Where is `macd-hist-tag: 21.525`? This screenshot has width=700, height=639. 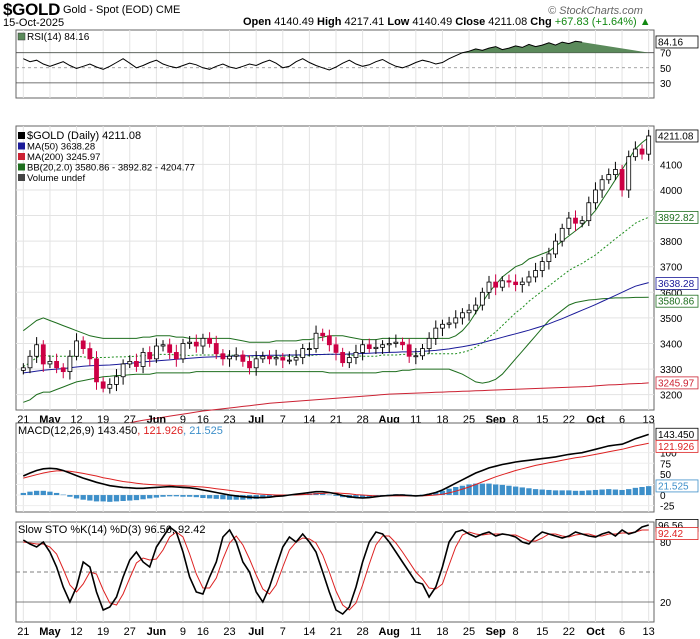 macd-hist-tag: 21.525 is located at coordinates (673, 486).